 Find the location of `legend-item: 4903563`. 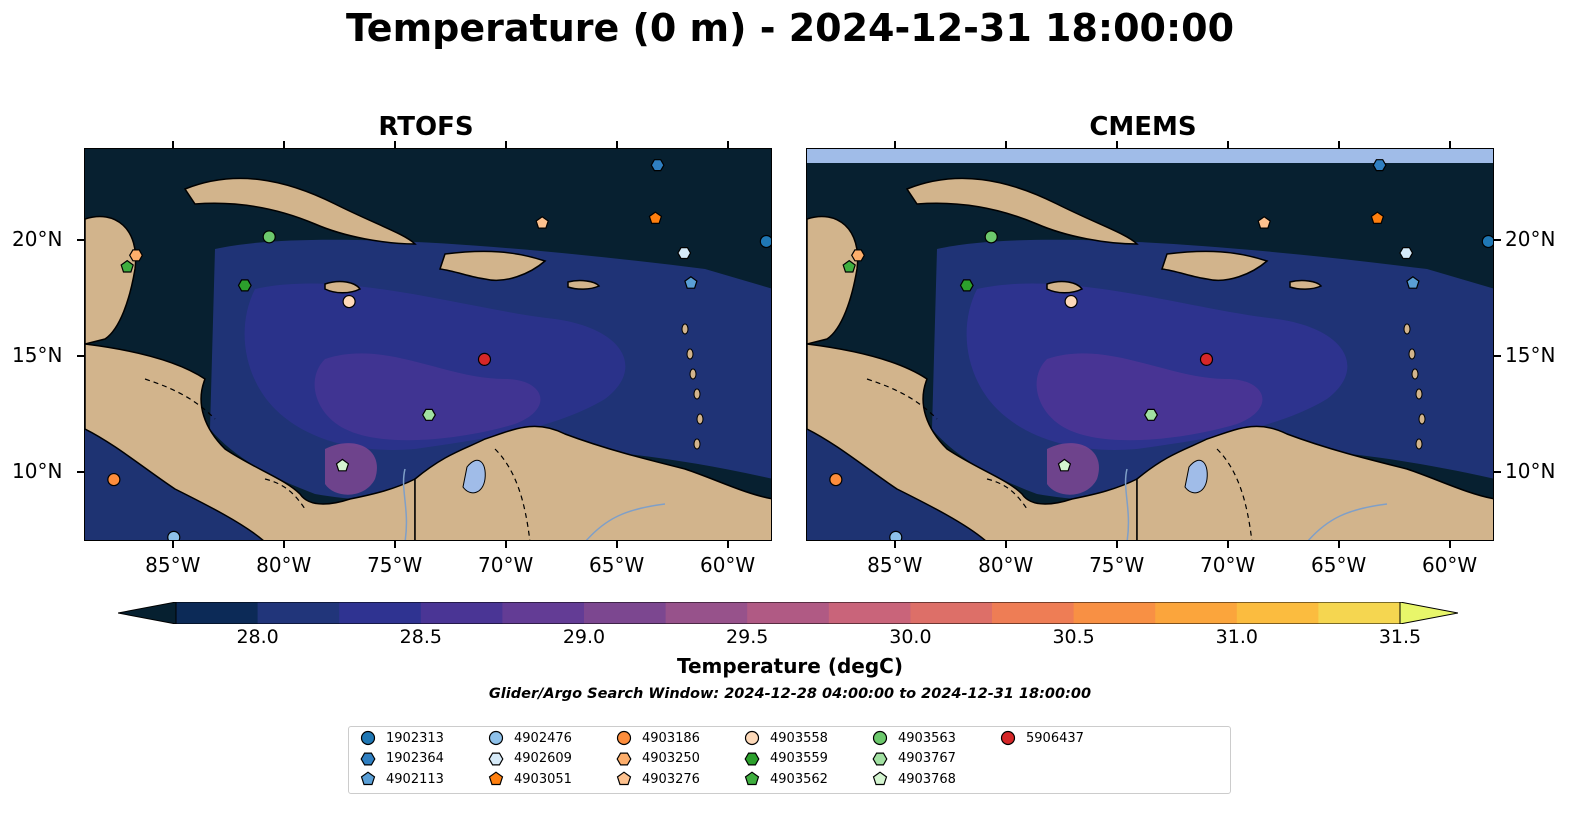

legend-item: 4903563 is located at coordinates (913, 738).